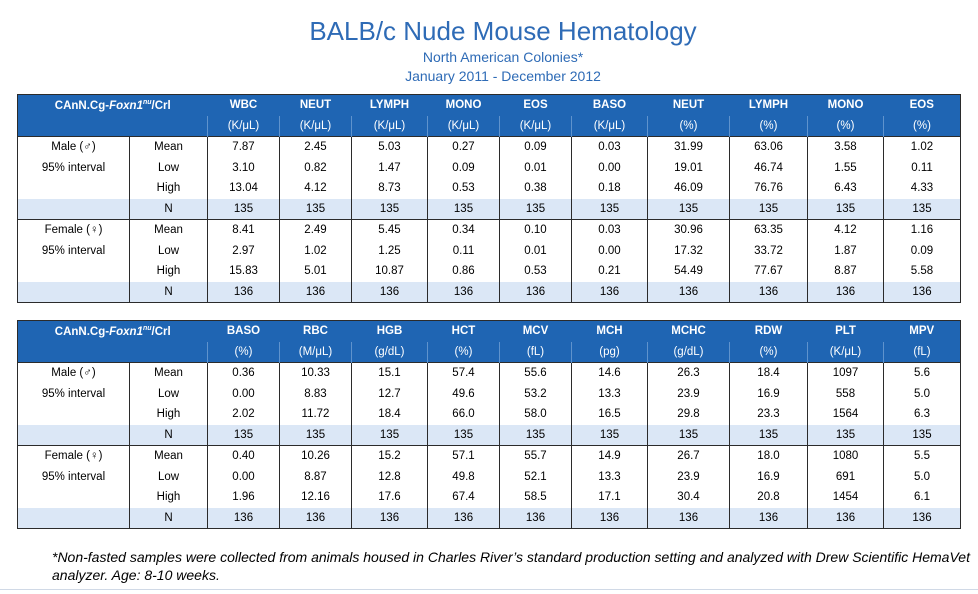 The width and height of the screenshot is (978, 594). I want to click on data-cell: 10.87, so click(389, 271).